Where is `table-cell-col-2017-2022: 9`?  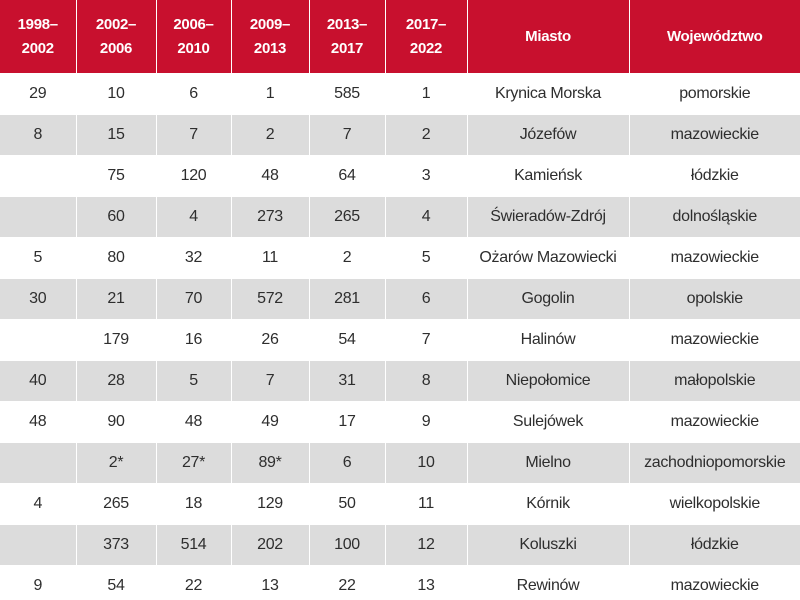 table-cell-col-2017-2022: 9 is located at coordinates (426, 422).